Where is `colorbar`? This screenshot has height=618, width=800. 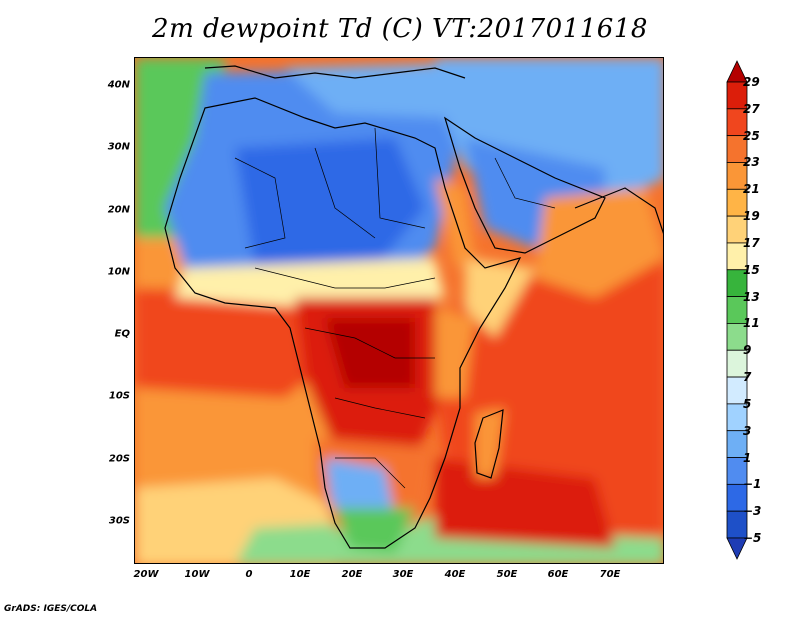
colorbar is located at coordinates (737, 310).